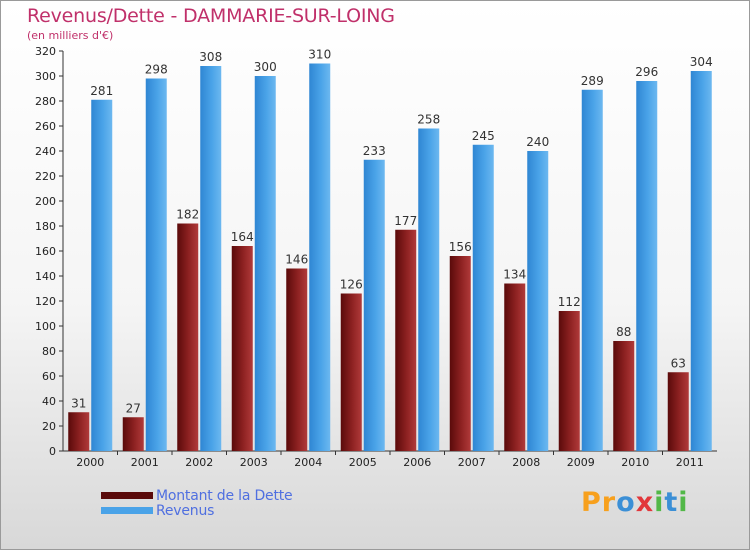 This screenshot has height=550, width=750. What do you see at coordinates (678, 363) in the screenshot?
I see `value-label-debt: 63` at bounding box center [678, 363].